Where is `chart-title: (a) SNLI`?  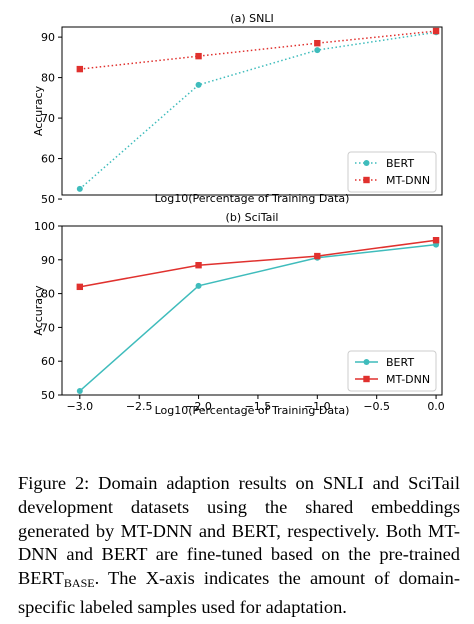 chart-title: (a) SNLI is located at coordinates (251, 18).